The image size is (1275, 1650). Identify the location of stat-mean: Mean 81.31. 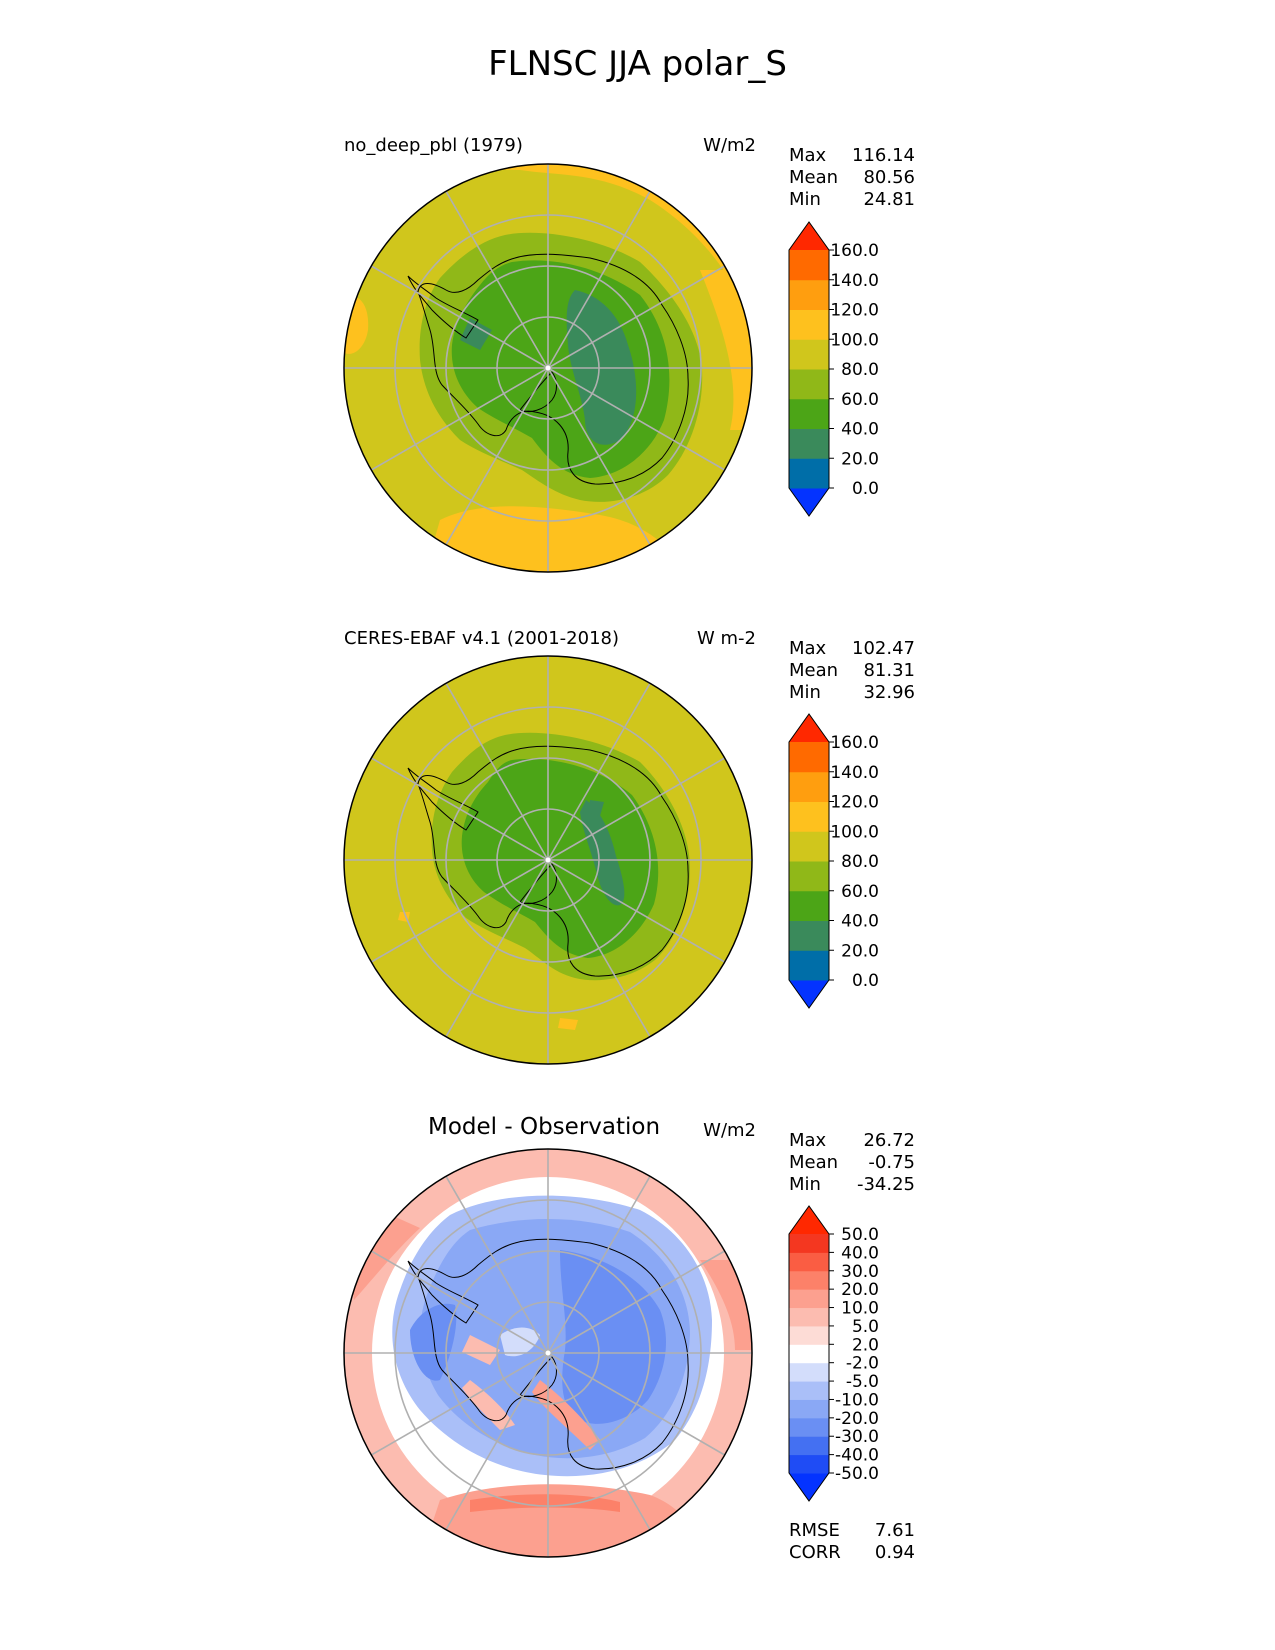
(852, 670).